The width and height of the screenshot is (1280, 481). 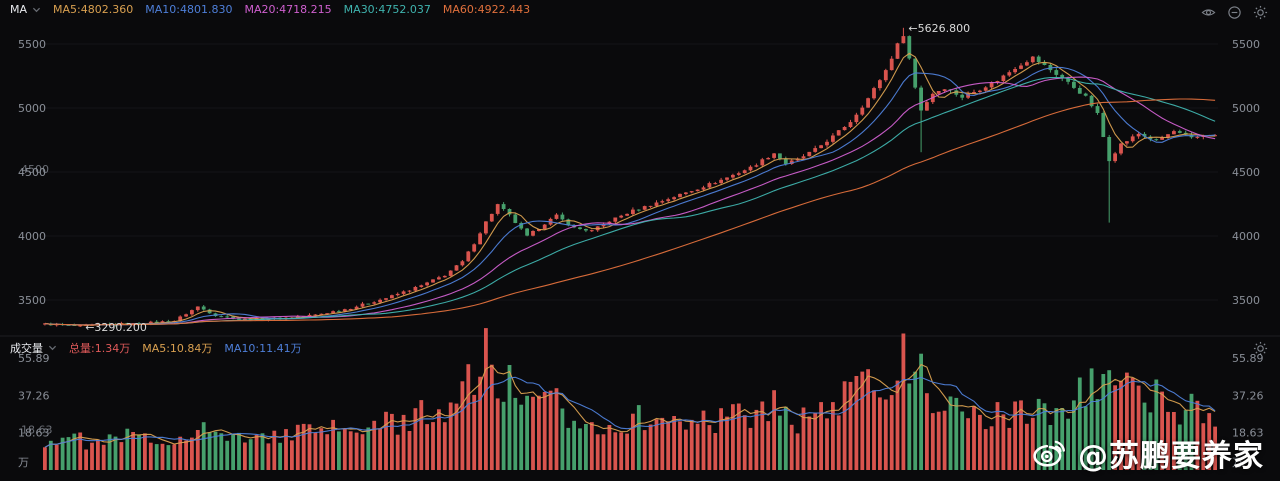 I want to click on ma60-legend-value: MA60:4922.443, so click(x=486, y=9).